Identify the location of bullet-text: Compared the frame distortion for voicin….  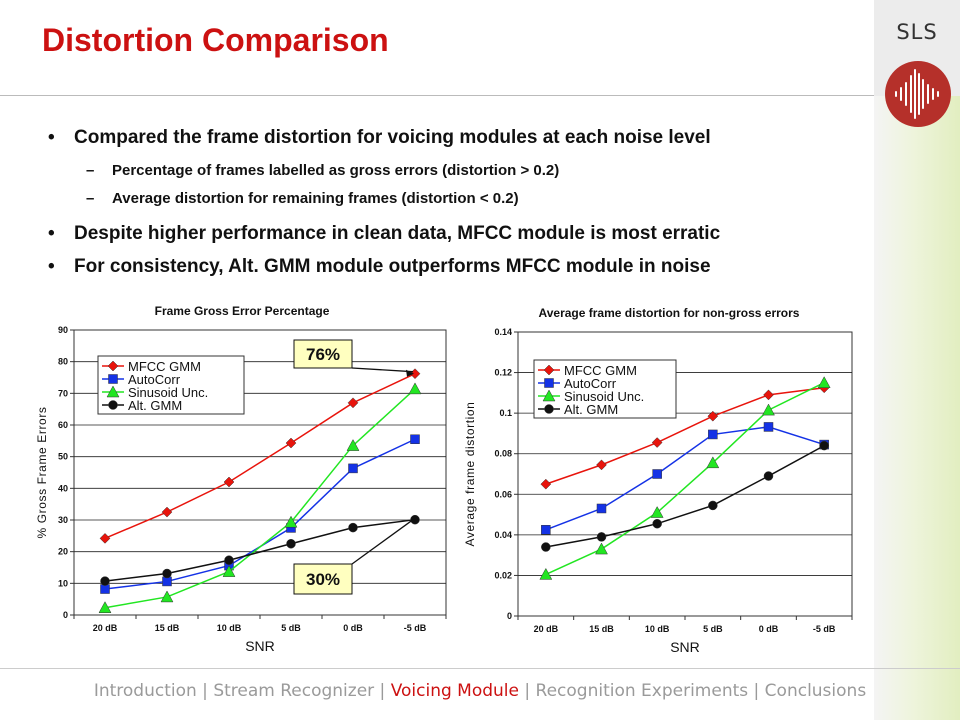
(392, 137).